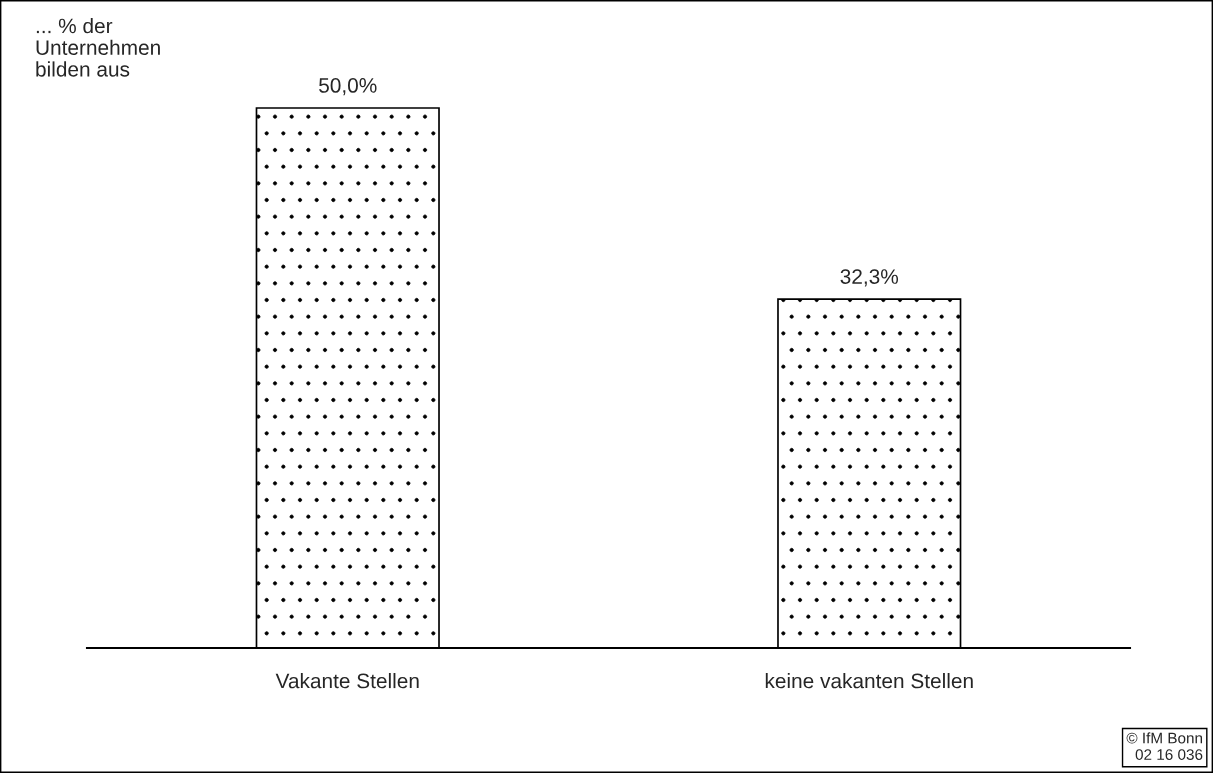  Describe the element at coordinates (869, 278) in the screenshot. I see `data-label: 32,3%` at that location.